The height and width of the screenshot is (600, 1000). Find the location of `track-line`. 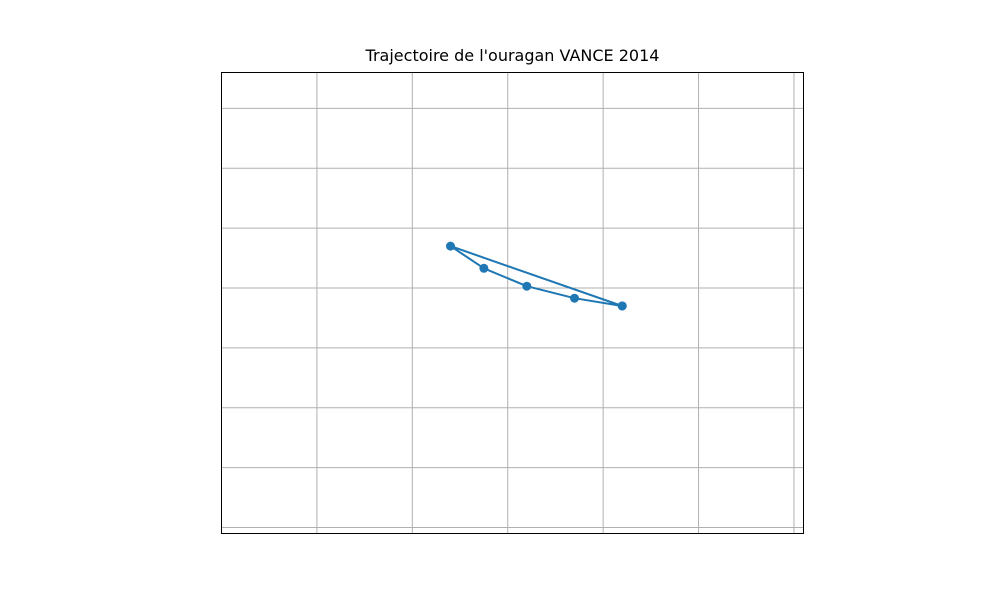

track-line is located at coordinates (536, 276).